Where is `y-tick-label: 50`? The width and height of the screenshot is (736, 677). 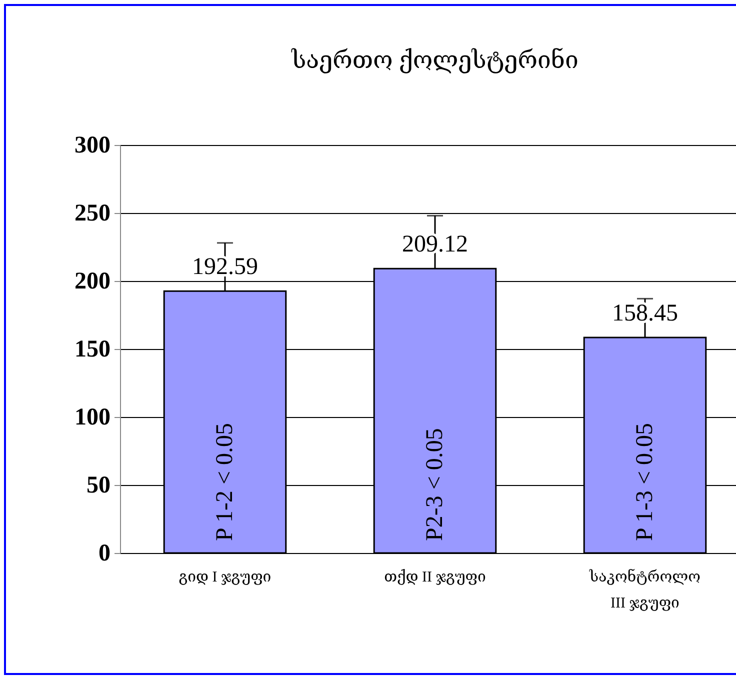 y-tick-label: 50 is located at coordinates (98, 485).